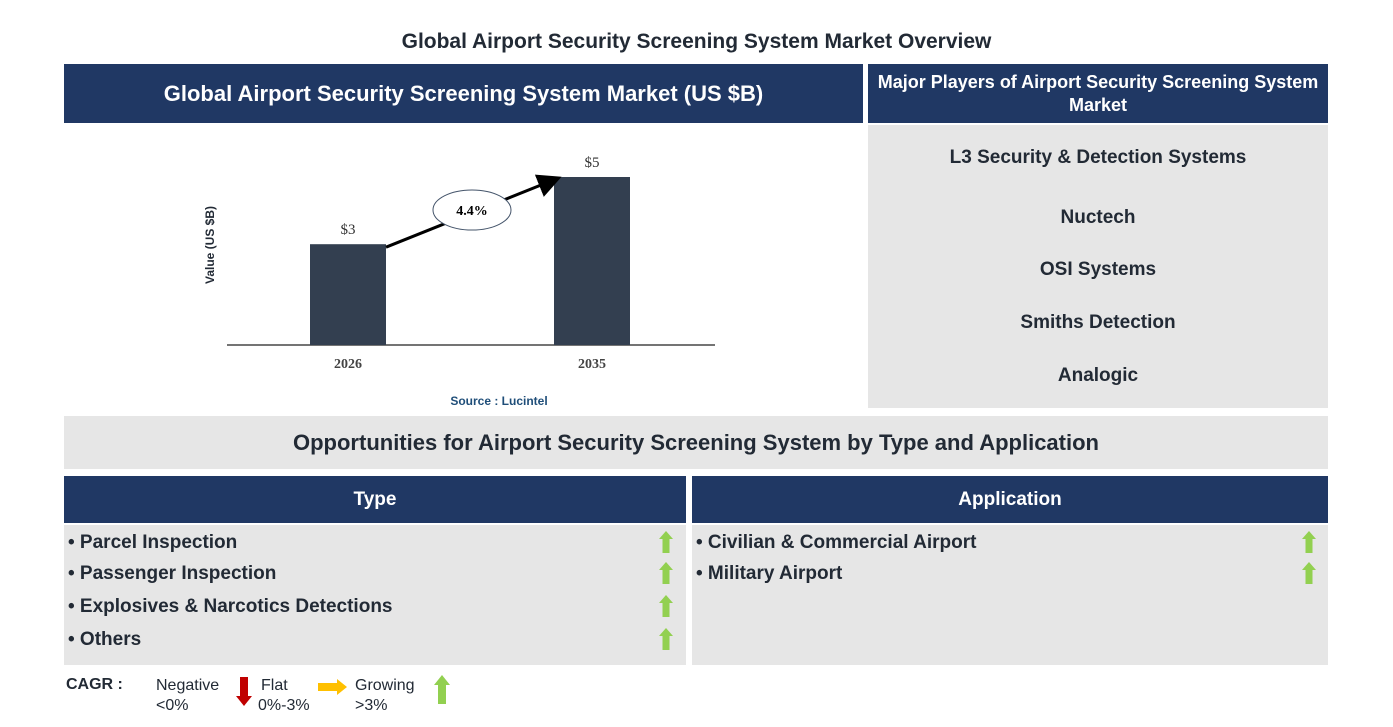 This screenshot has width=1393, height=727. I want to click on application-item: • Civilian & Commercial Airport, so click(836, 542).